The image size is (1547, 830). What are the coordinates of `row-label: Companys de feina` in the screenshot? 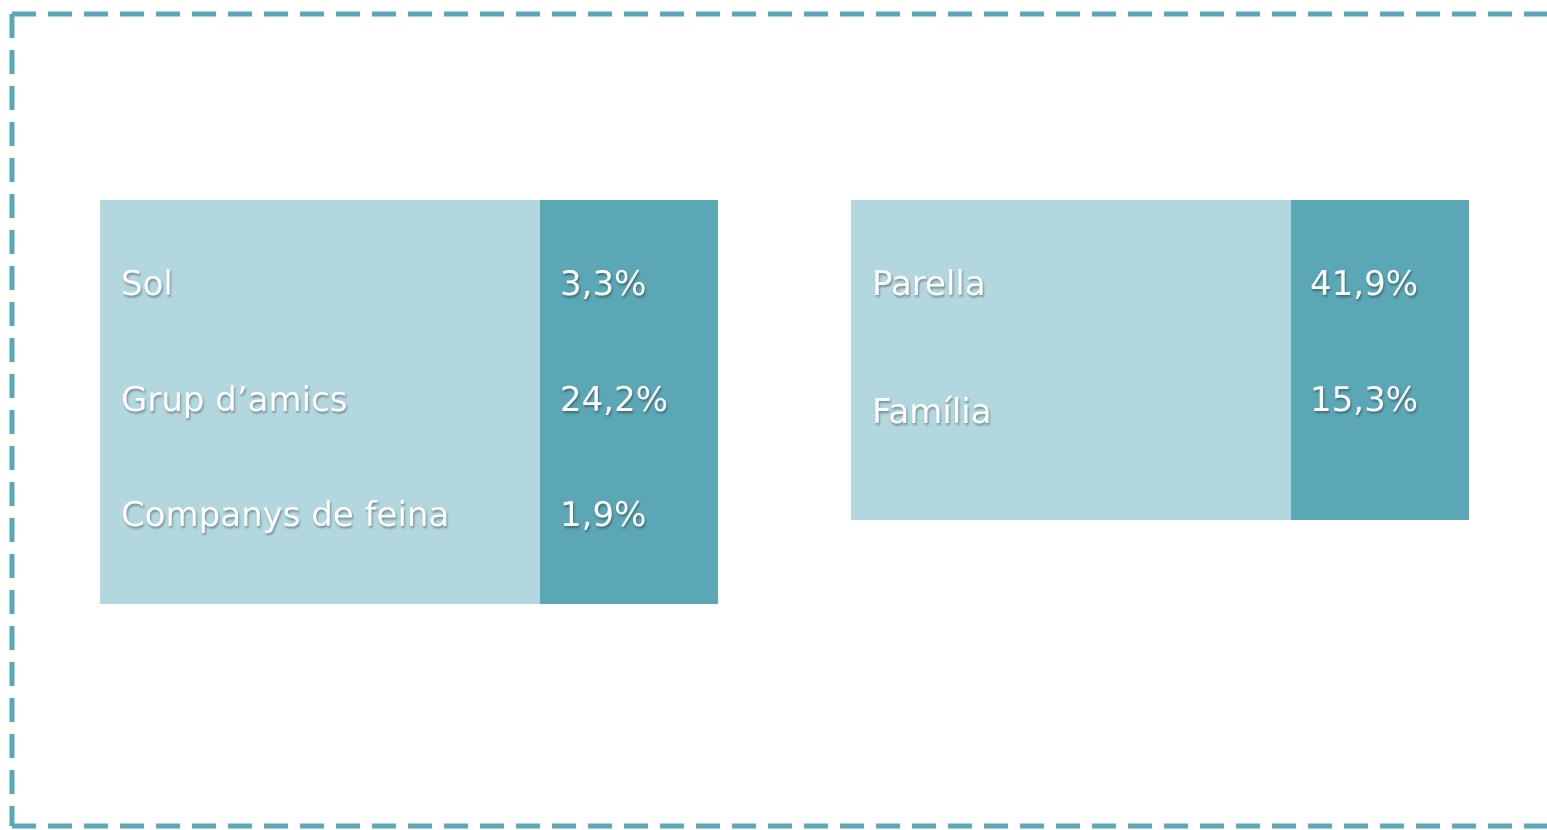 It's located at (285, 515).